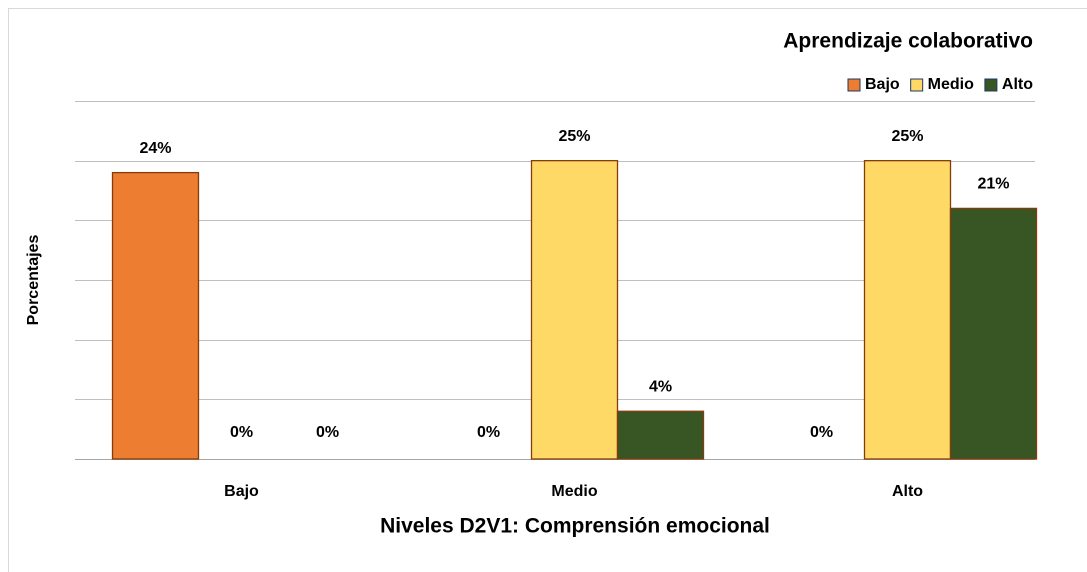 The width and height of the screenshot is (1087, 572). Describe the element at coordinates (907, 491) in the screenshot. I see `x-tick-label: Alto` at that location.